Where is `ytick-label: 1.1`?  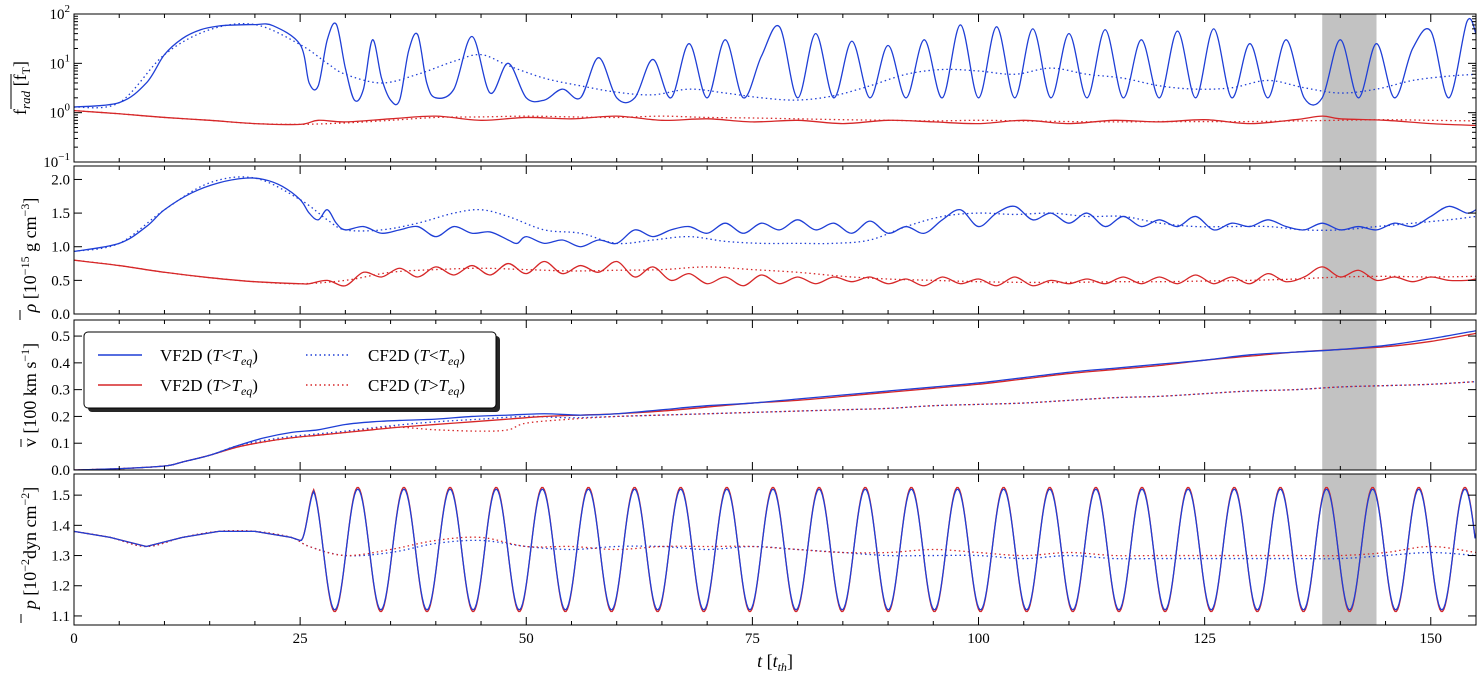 ytick-label: 1.1 is located at coordinates (60, 617).